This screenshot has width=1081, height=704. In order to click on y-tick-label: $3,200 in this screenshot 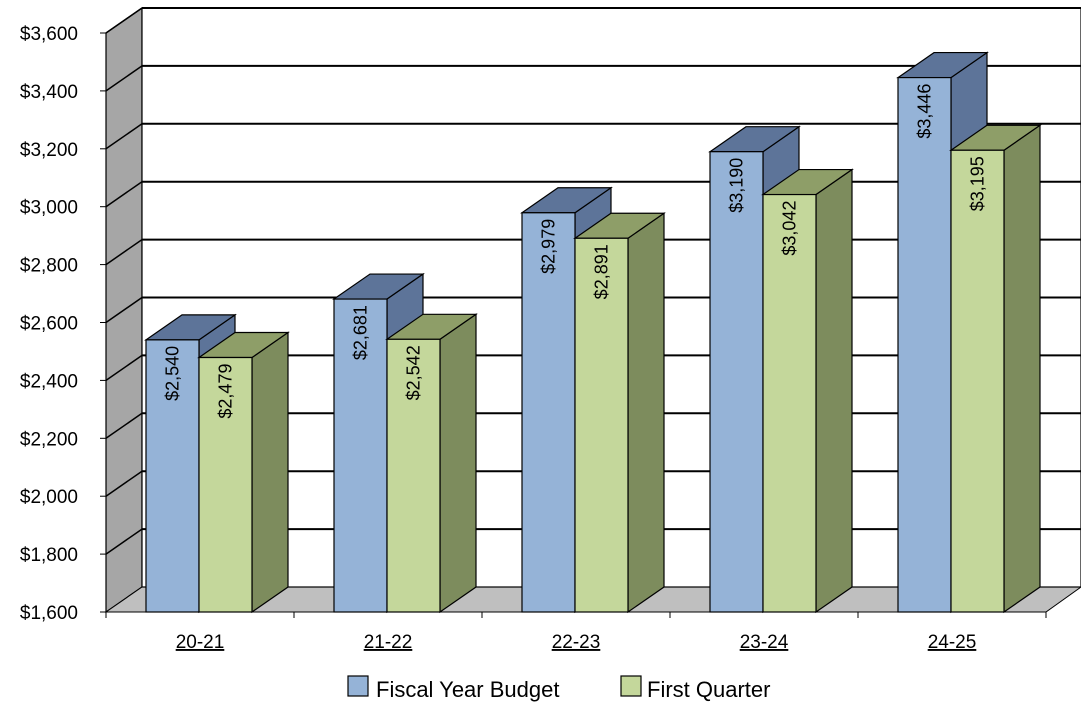, I will do `click(49, 150)`.